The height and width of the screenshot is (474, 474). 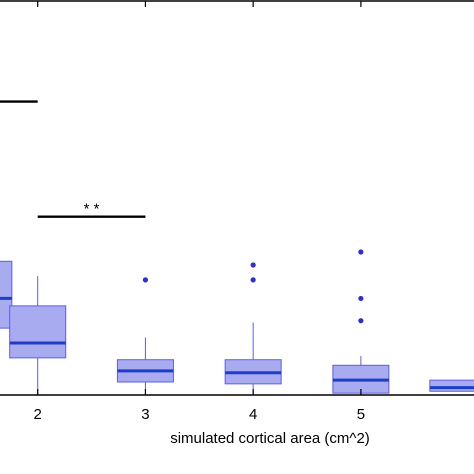 What do you see at coordinates (361, 414) in the screenshot?
I see `x-tick-label: 5` at bounding box center [361, 414].